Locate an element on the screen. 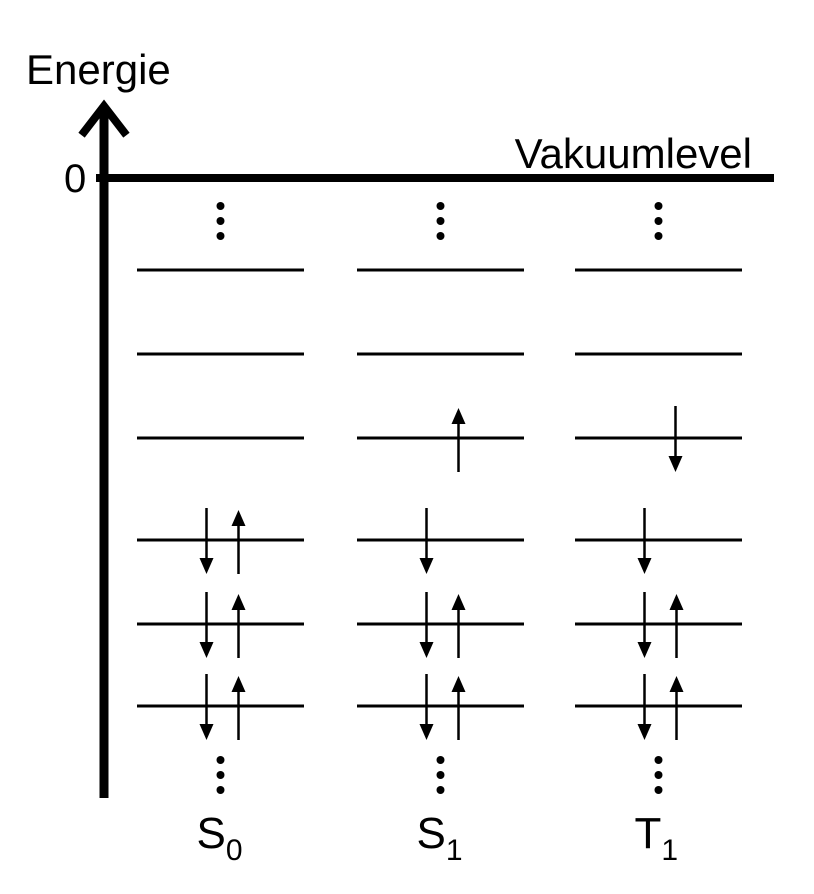 Image resolution: width=814 pixels, height=894 pixels. energy-axis-arrowhead is located at coordinates (104, 118).